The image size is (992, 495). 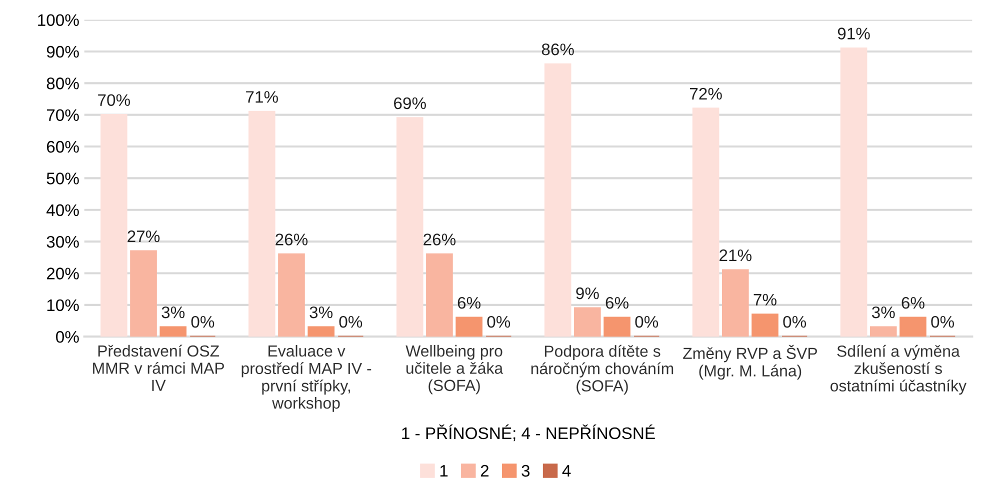 What do you see at coordinates (558, 50) in the screenshot?
I see `data-label: 86%` at bounding box center [558, 50].